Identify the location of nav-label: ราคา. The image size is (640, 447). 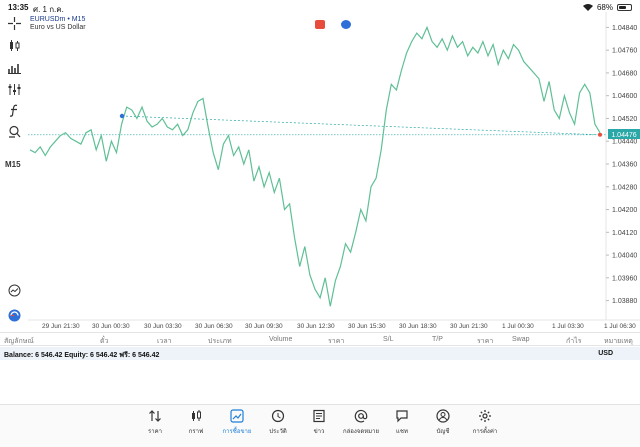
(155, 432).